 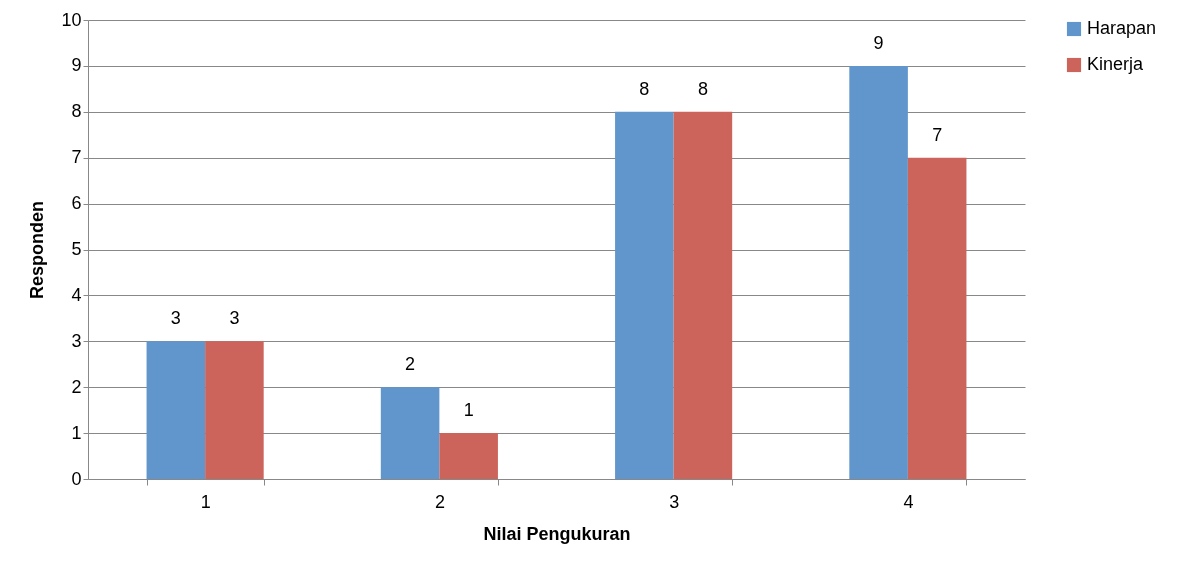 What do you see at coordinates (557, 533) in the screenshot?
I see `x-axis-title: Nilai Pengukuran` at bounding box center [557, 533].